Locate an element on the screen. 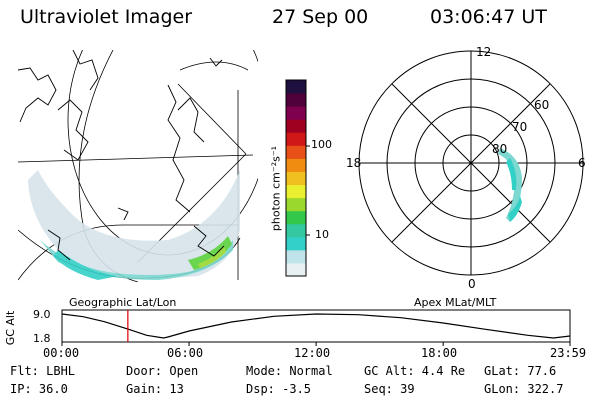  altitude-series-line is located at coordinates (316, 326).